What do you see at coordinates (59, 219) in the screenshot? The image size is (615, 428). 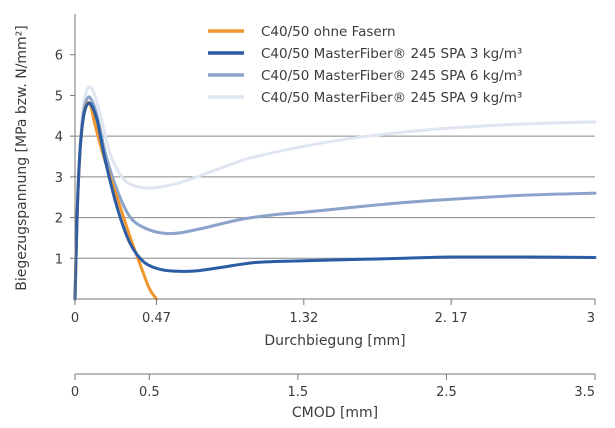 I see `y-tick-label: 2` at bounding box center [59, 219].